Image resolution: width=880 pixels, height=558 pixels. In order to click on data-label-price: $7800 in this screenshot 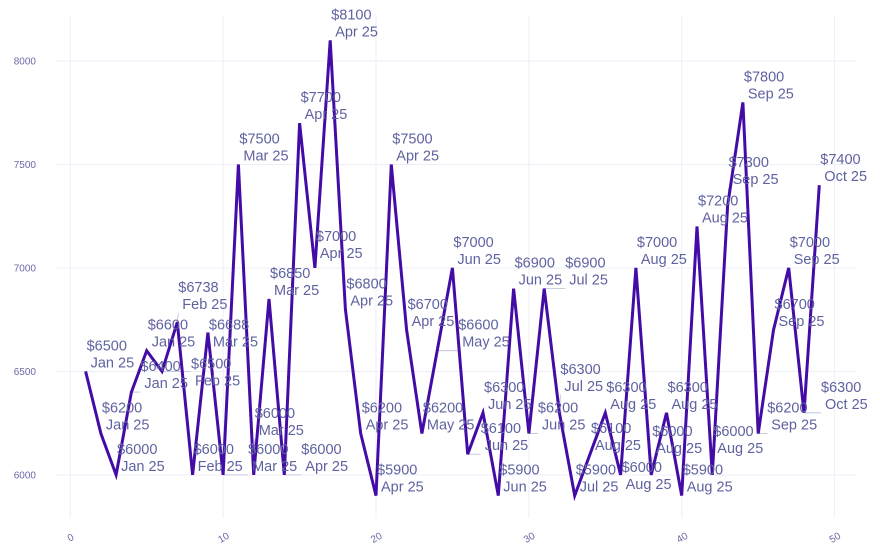, I will do `click(764, 77)`.